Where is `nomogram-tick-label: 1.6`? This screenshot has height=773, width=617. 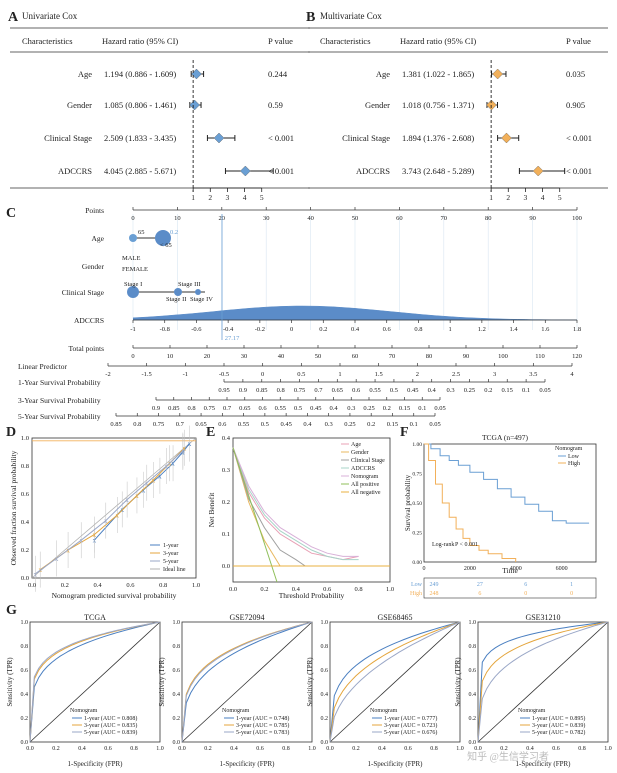
nomogram-tick-label: 1.6 is located at coordinates (545, 329).